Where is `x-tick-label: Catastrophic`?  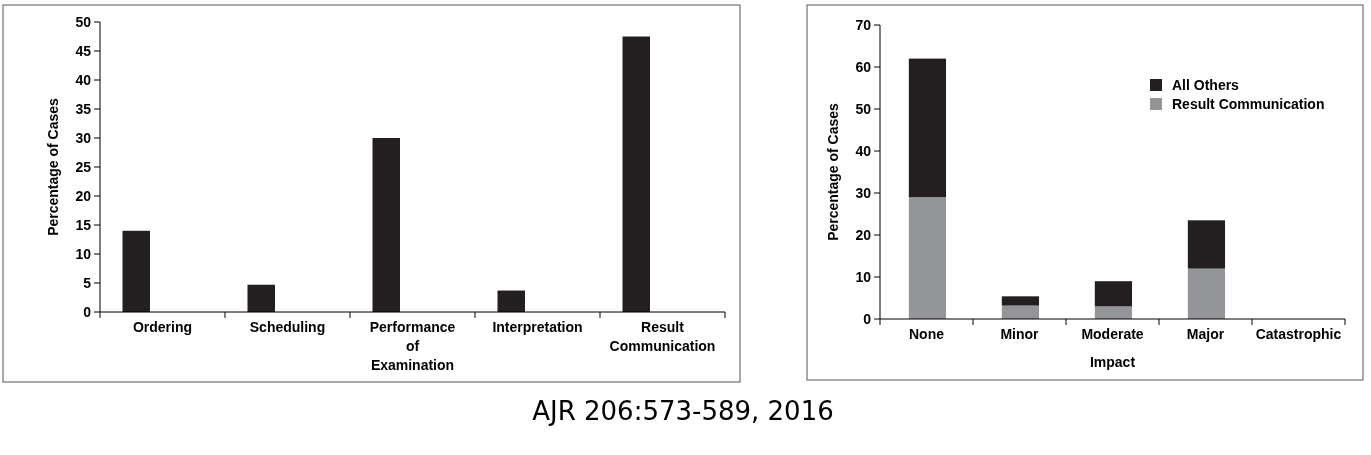 x-tick-label: Catastrophic is located at coordinates (1298, 334).